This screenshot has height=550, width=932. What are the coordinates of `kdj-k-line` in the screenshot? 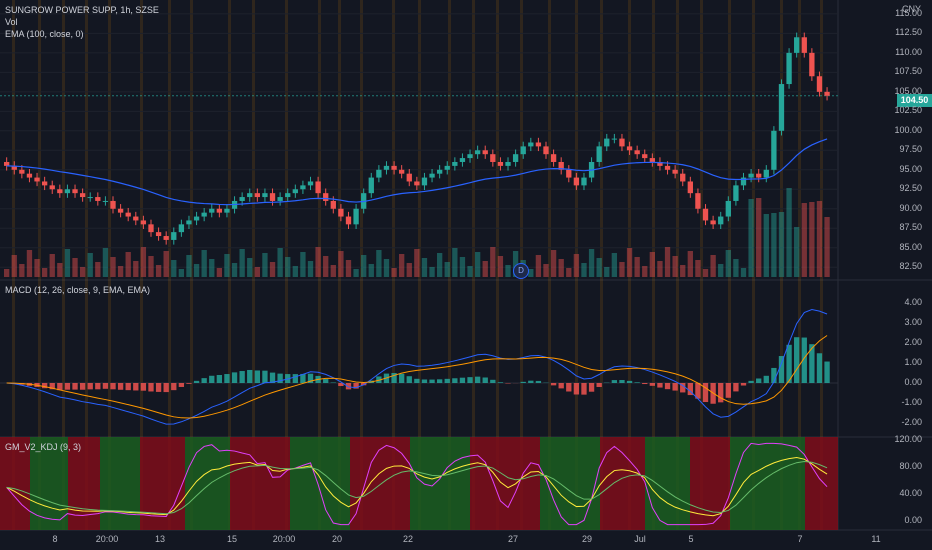 It's located at (417, 487).